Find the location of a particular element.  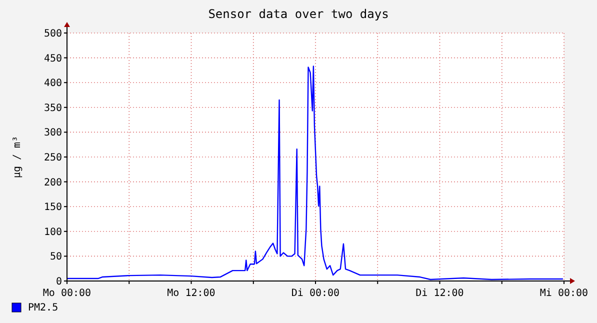

x-tick-label: Mi 00:00 is located at coordinates (564, 293).